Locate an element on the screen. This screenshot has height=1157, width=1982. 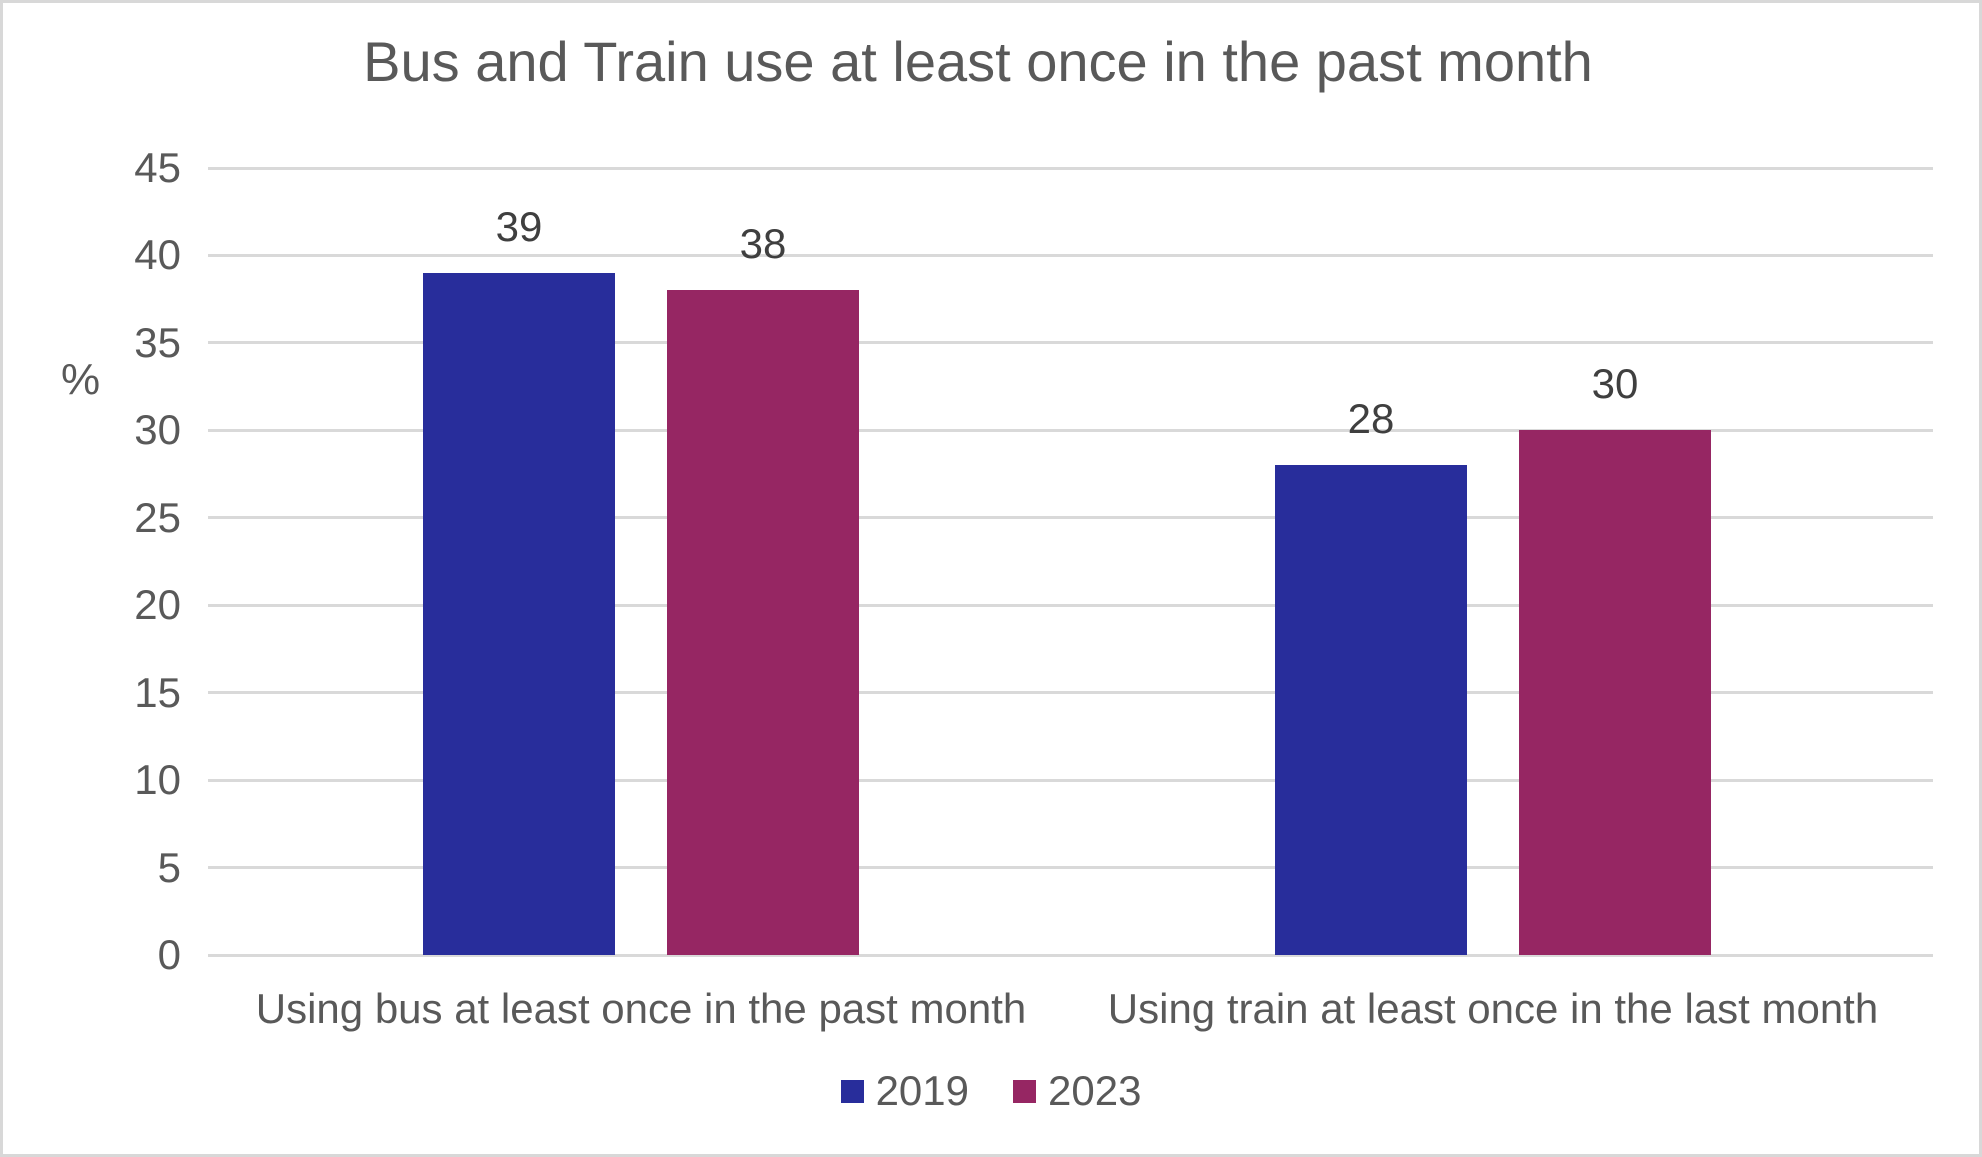
y-tick-40: 40 is located at coordinates (157, 255).